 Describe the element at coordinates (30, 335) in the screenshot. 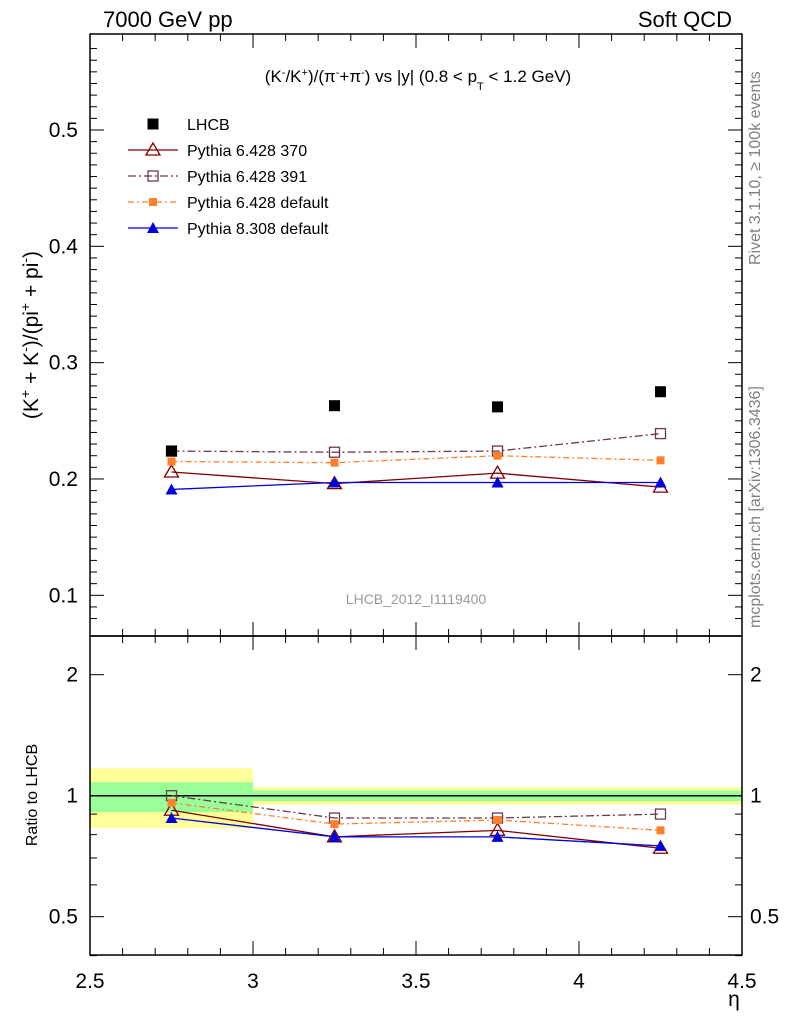

I see `main-y-axis-label: (K+ + K-)/(pi+ + pi-)` at that location.